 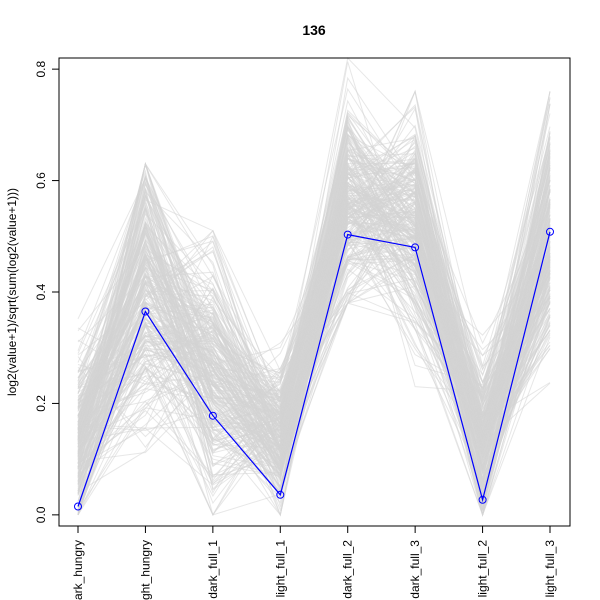 I want to click on y-axis-label: log2(value+1)/sqrt(sum(log2(value+1))), so click(x=12, y=292).